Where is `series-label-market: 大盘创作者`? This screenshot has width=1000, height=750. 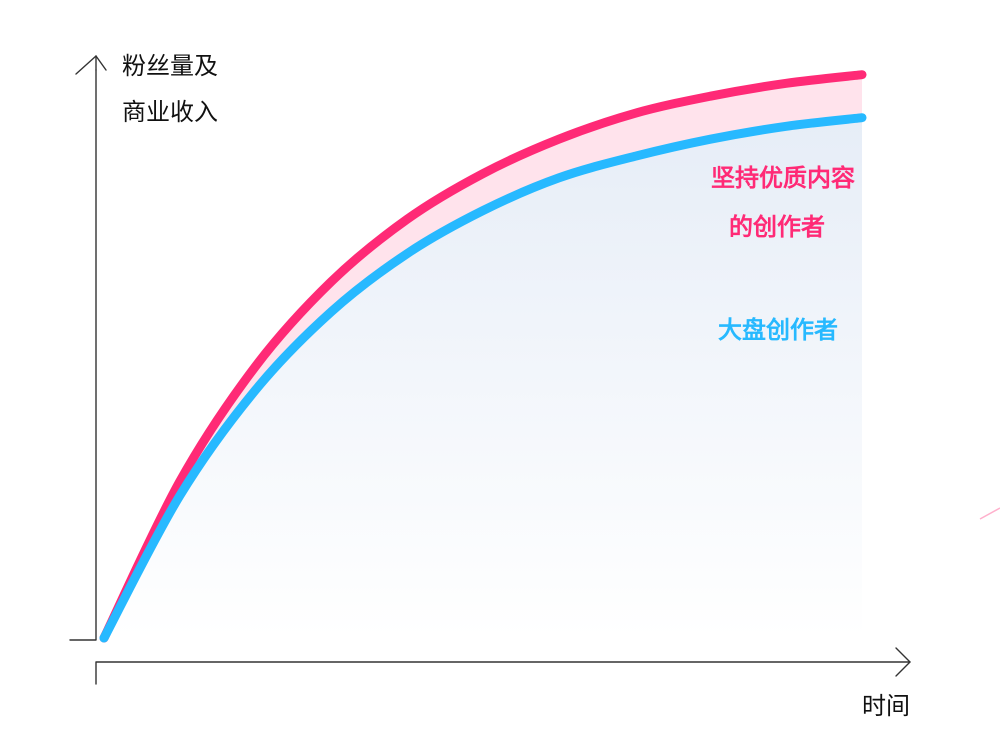
series-label-market: 大盘创作者 is located at coordinates (778, 330).